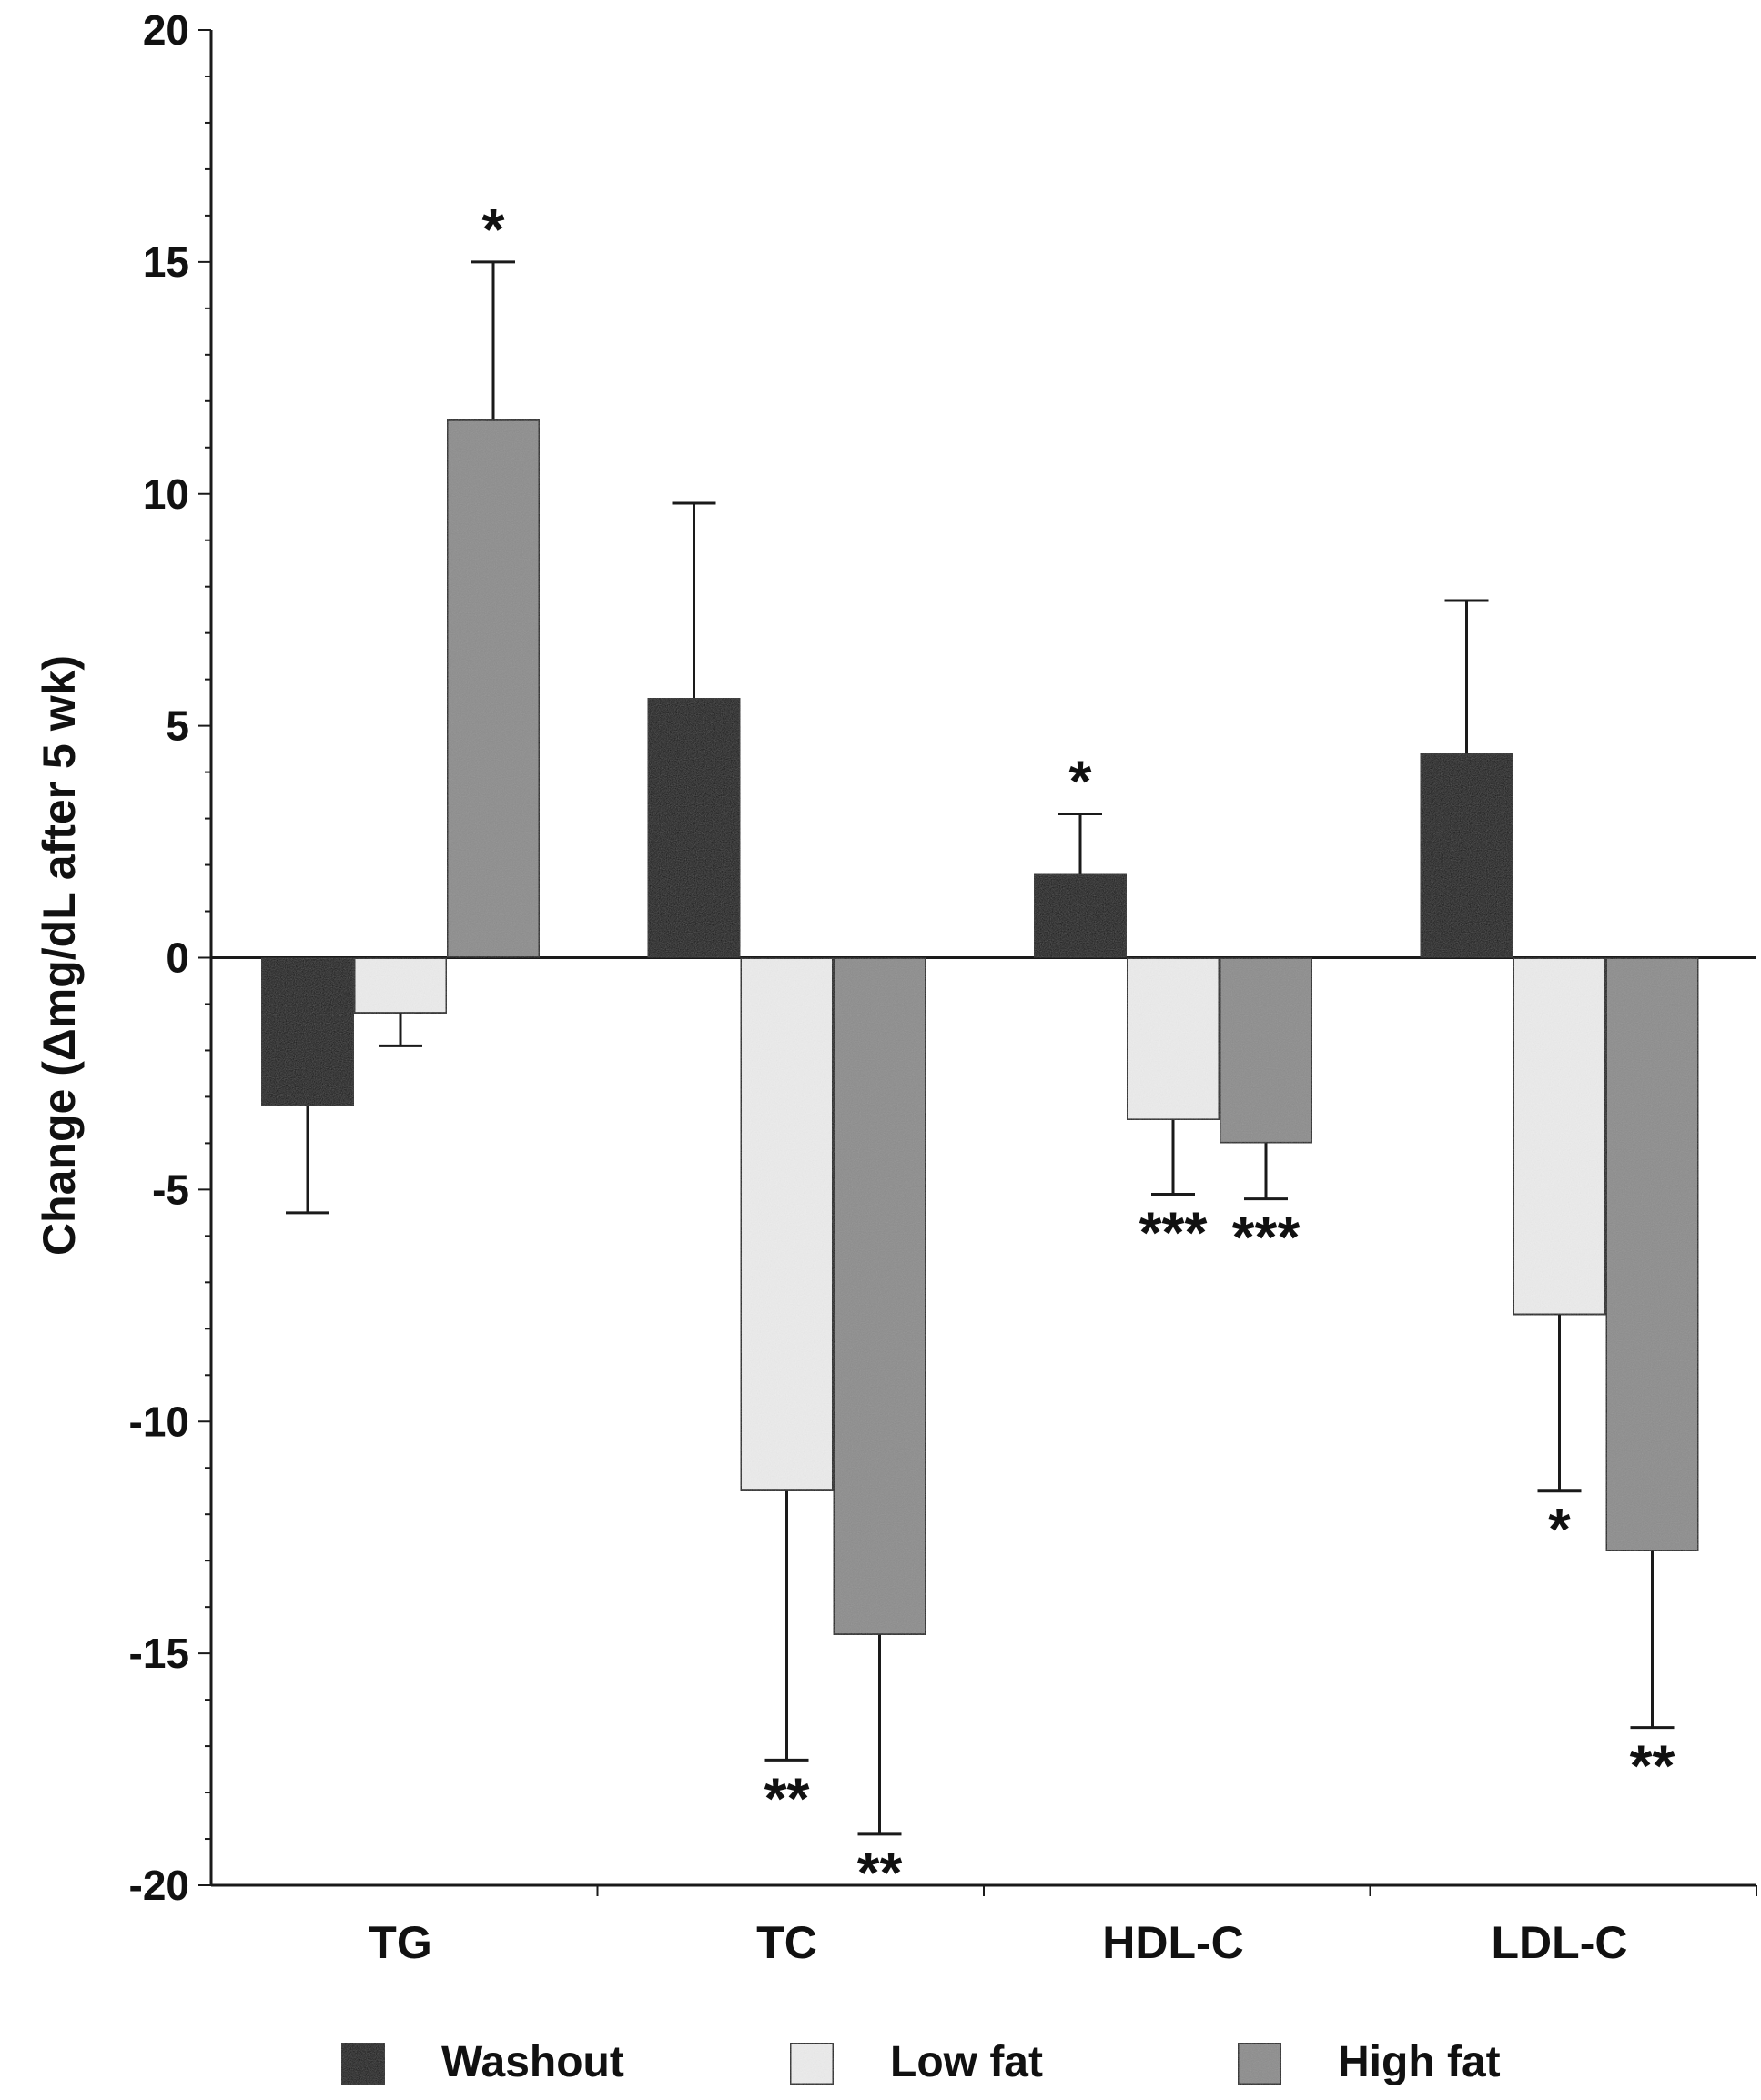 The height and width of the screenshot is (2100, 1761). Describe the element at coordinates (532, 2062) in the screenshot. I see `legend-label: Washout` at that location.